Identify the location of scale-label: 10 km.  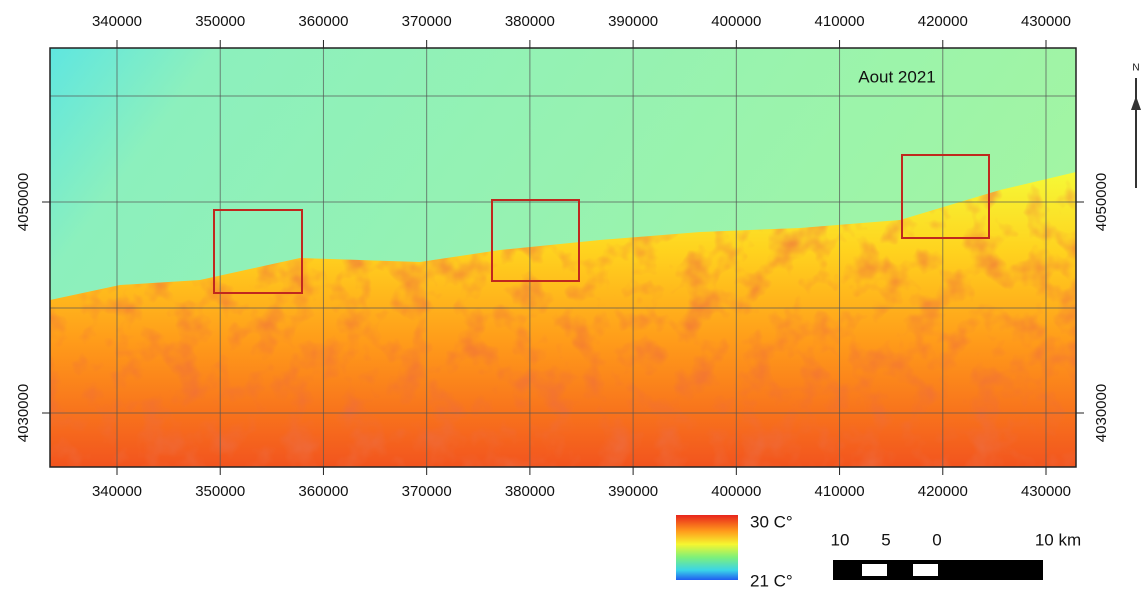
(1058, 539).